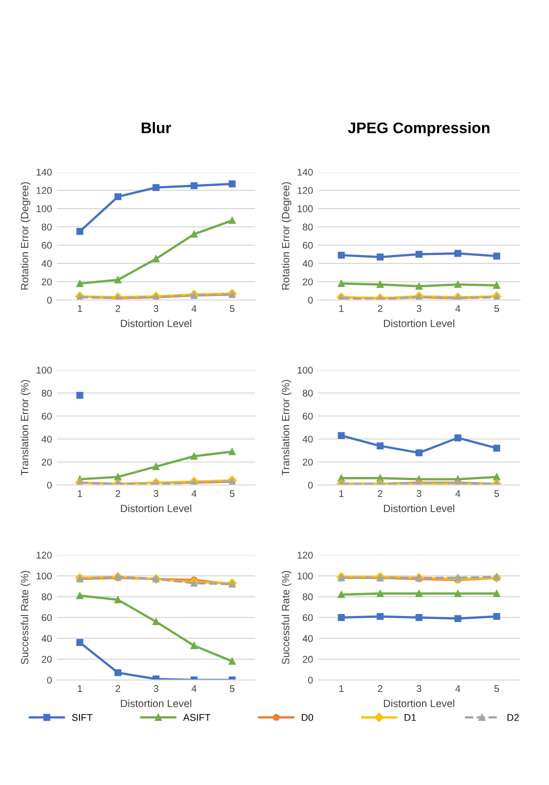 This screenshot has height=785, width=549. What do you see at coordinates (308, 717) in the screenshot?
I see `legend-label: D0` at bounding box center [308, 717].